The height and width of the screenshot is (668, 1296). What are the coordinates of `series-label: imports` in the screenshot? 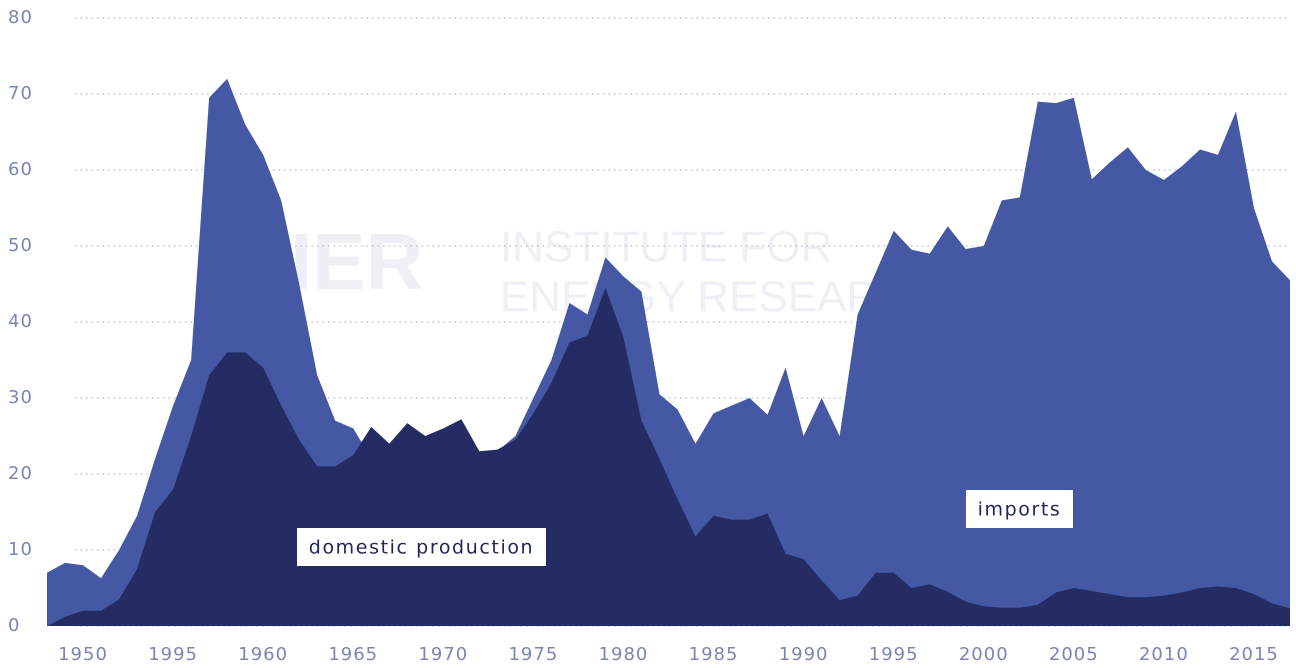 It's located at (1020, 510).